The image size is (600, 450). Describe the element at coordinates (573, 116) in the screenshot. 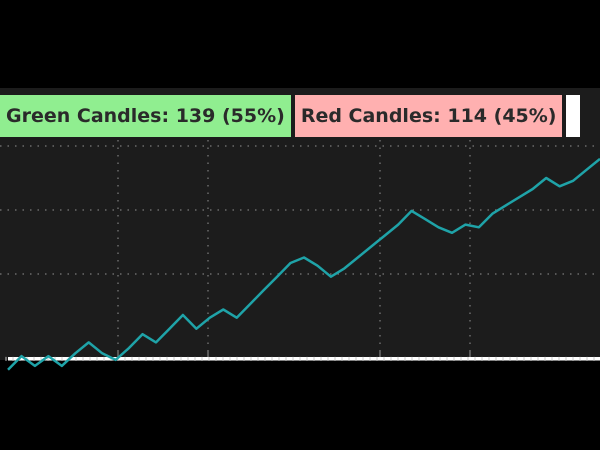

I see `third-stat-label` at that location.